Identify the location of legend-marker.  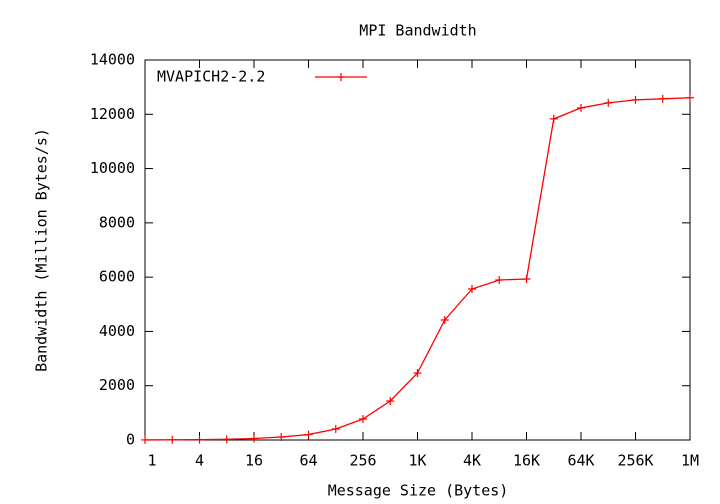
(341, 77).